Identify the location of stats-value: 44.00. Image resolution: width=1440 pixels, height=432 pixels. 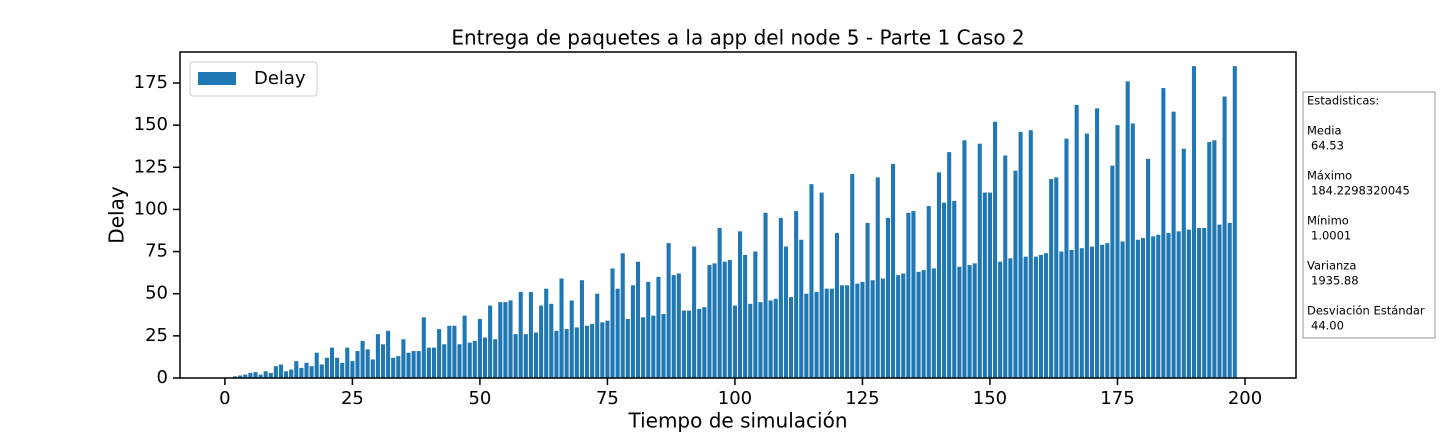
(1327, 326).